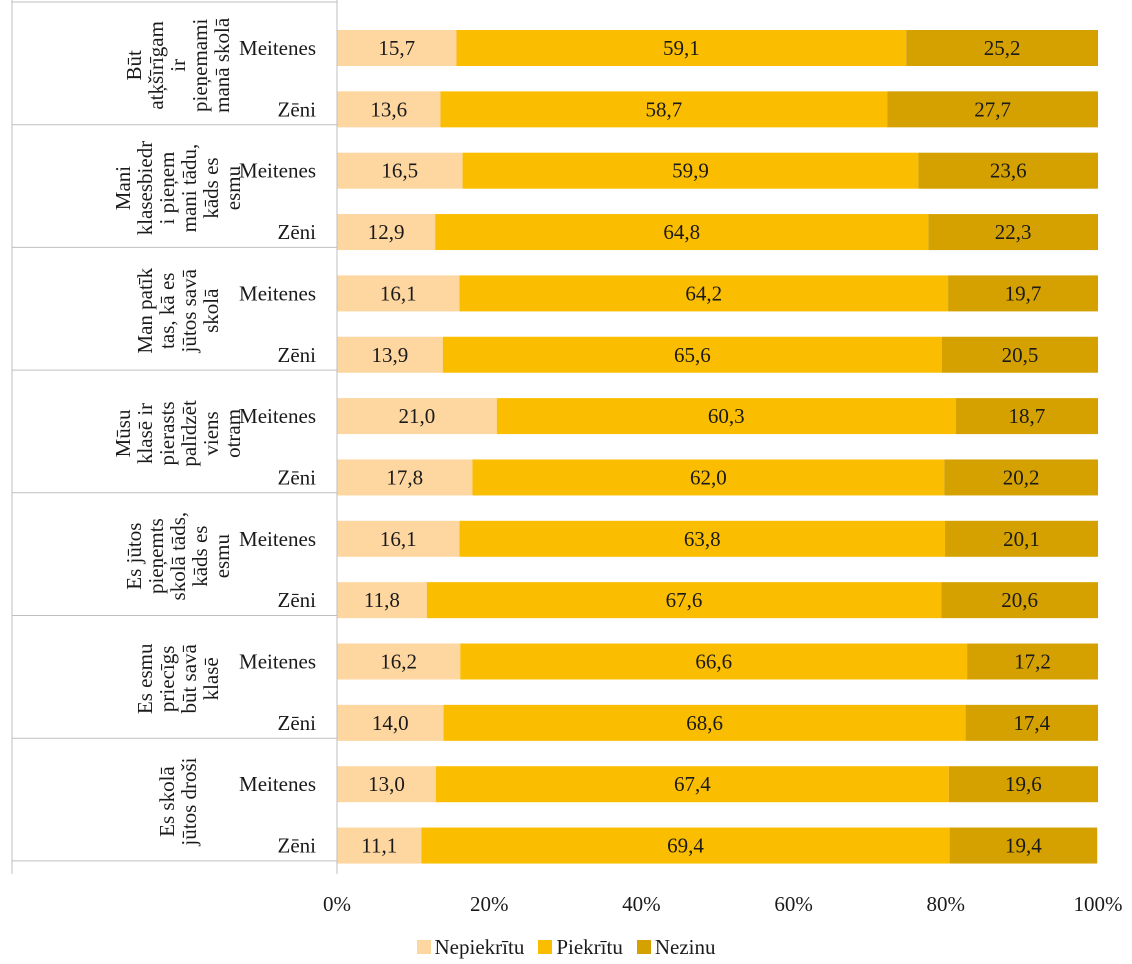 The image size is (1132, 964). Describe the element at coordinates (233, 433) in the screenshot. I see `group-label-line: otram` at that location.